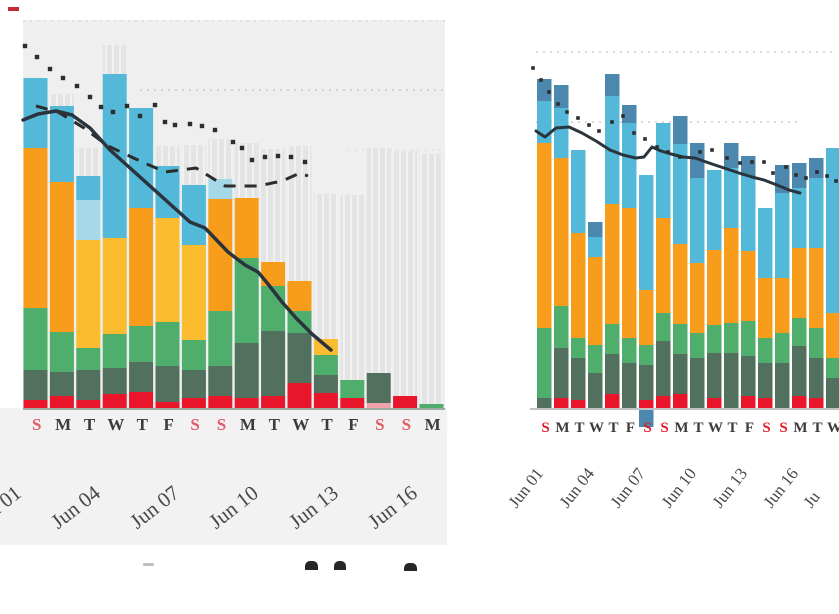 The image size is (839, 614). I want to click on cropped-red-mark, so click(13, 9).